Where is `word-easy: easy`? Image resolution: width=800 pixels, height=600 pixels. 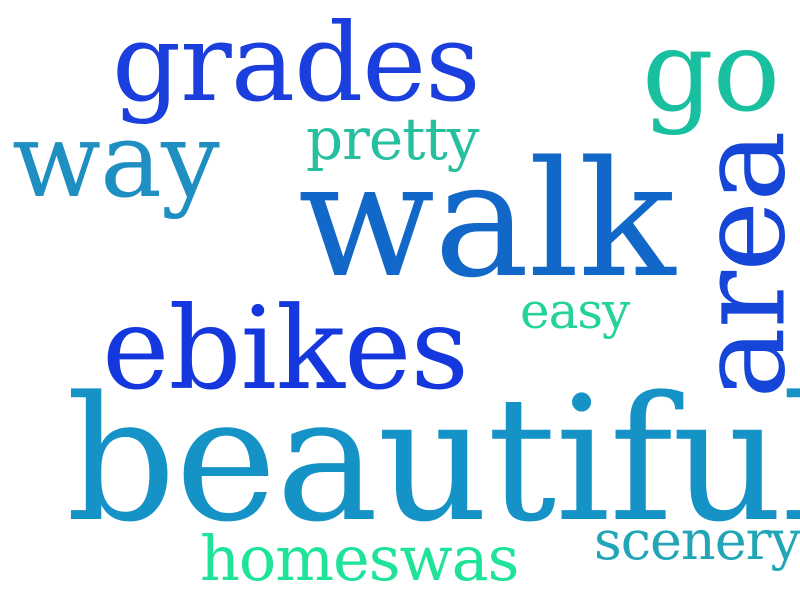 word-easy: easy is located at coordinates (575, 311).